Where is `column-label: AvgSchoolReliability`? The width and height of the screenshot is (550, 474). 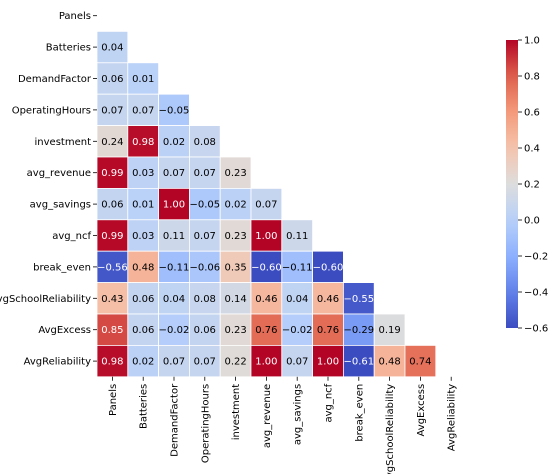
column-label: AvgSchoolReliability is located at coordinates (390, 429).